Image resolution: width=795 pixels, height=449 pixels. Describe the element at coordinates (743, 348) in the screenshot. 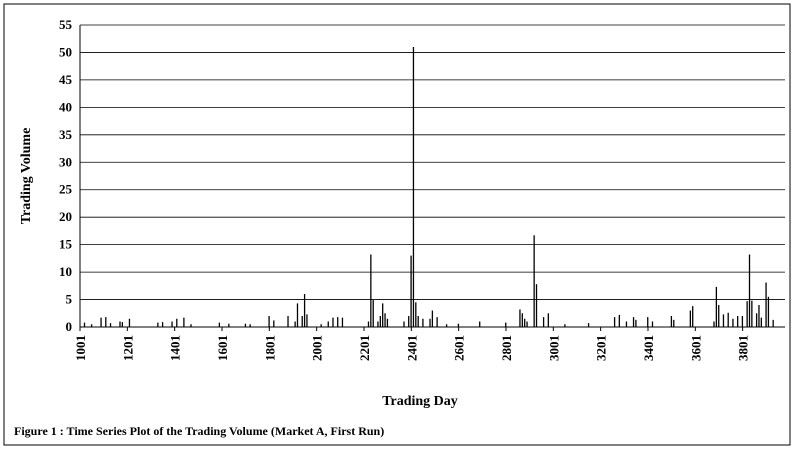

I see `x-tick-label: 3801` at that location.